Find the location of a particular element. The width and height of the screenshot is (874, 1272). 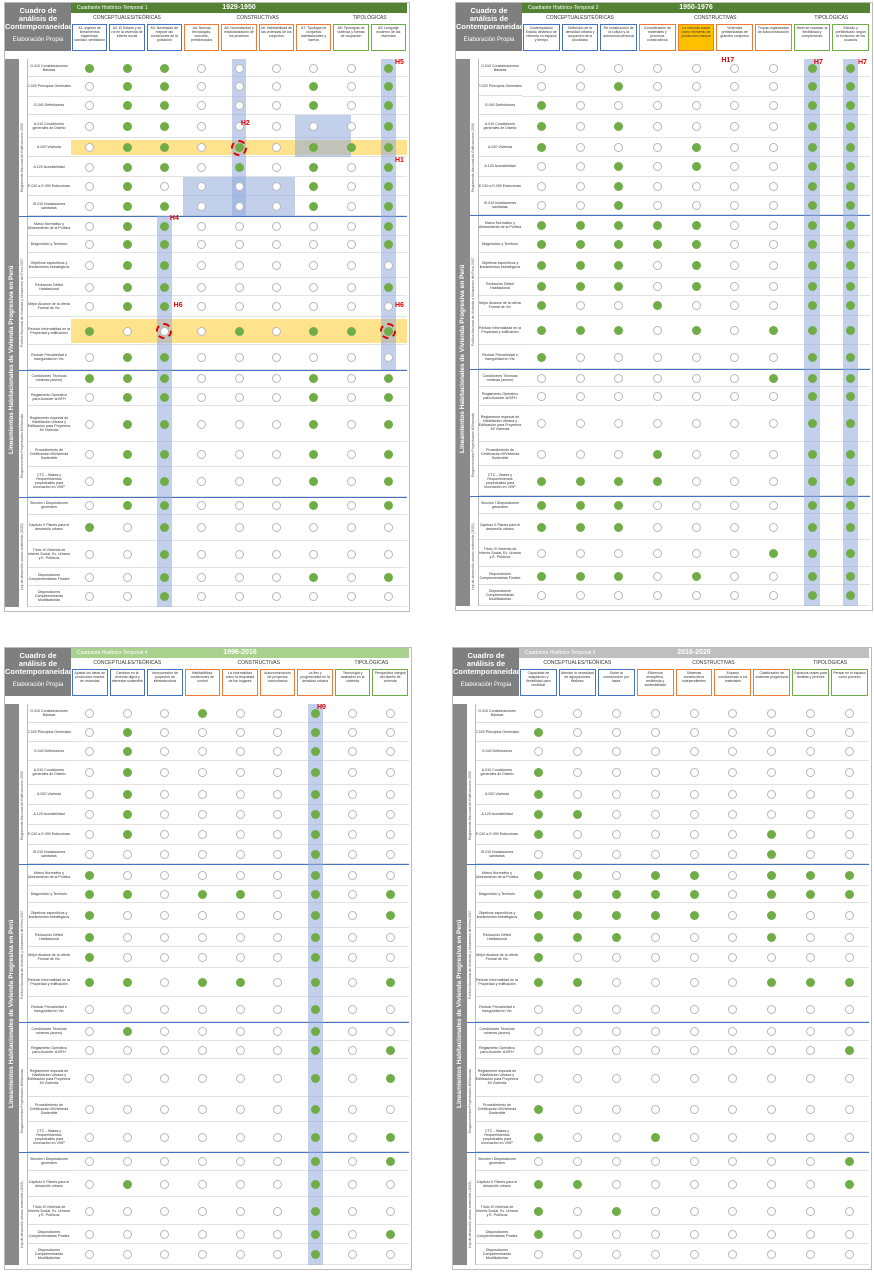

group-separator is located at coordinates (670, 216).